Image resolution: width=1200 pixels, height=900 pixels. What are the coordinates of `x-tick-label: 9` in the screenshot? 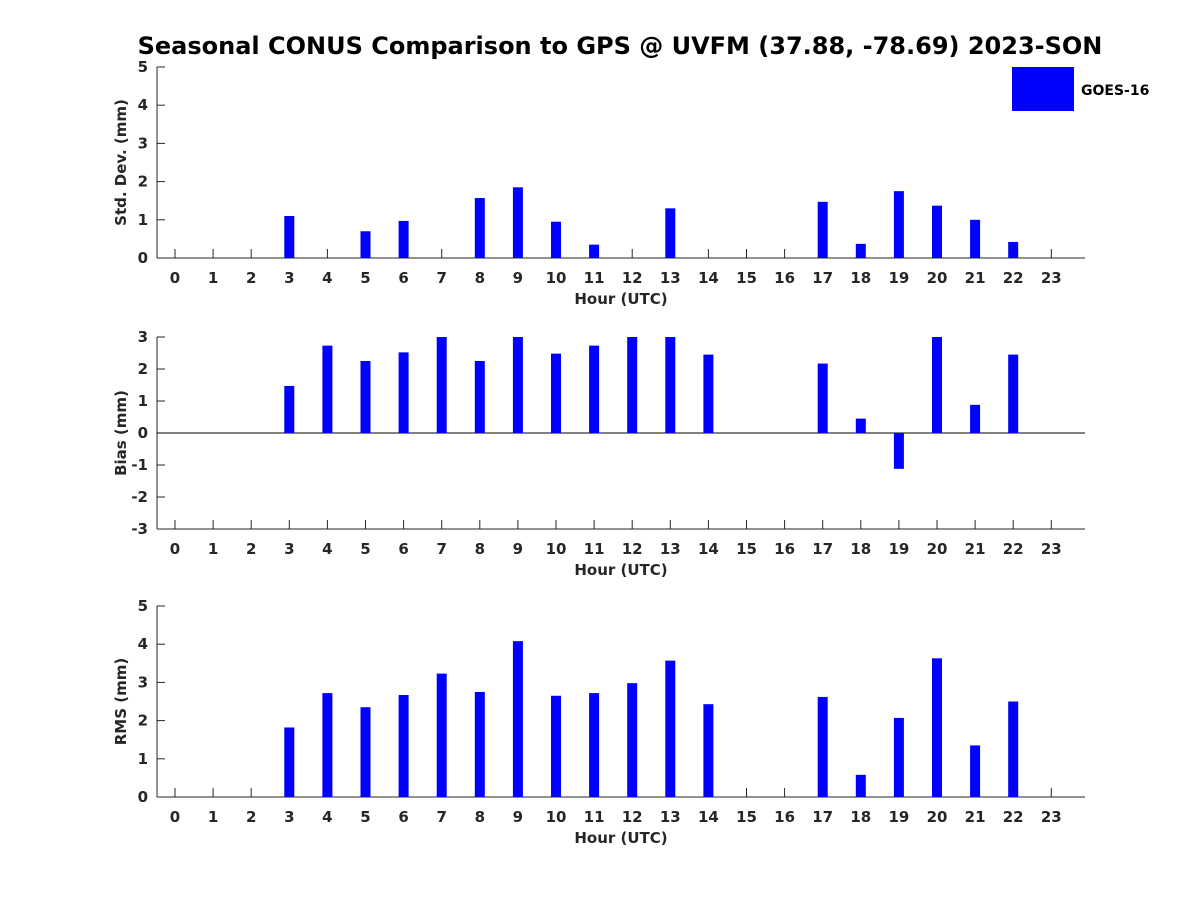 It's located at (518, 549).